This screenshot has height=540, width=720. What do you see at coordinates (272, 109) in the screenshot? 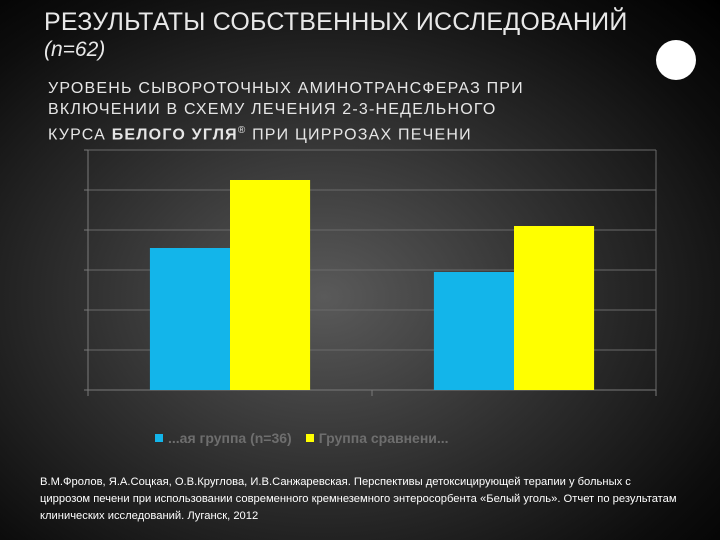
I see `subtitle-line-2: ВКЛЮЧЕНИИ В СХЕМУ ЛЕЧЕНИЯ 2-3-НЕДЕЛЬНОГО` at bounding box center [272, 109].